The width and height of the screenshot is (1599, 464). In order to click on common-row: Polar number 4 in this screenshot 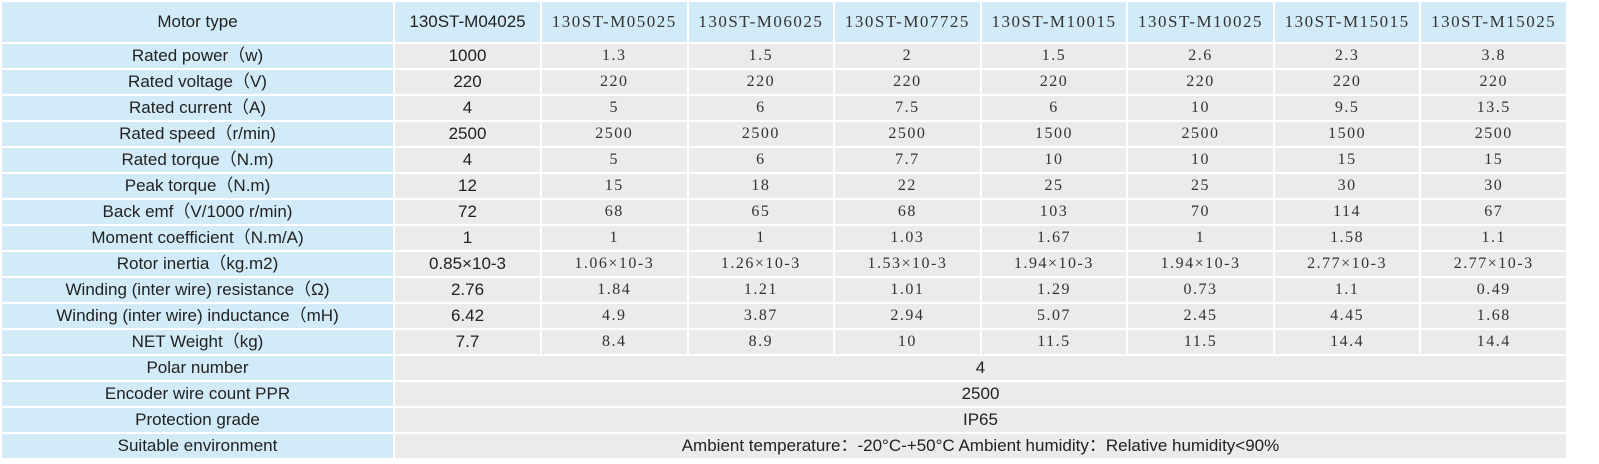, I will do `click(784, 368)`.